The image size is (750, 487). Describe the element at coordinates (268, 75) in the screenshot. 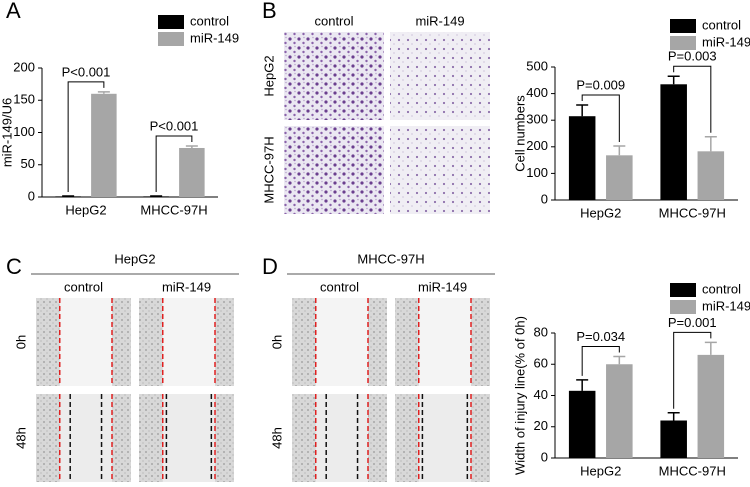

I see `row-label: HepG2` at that location.